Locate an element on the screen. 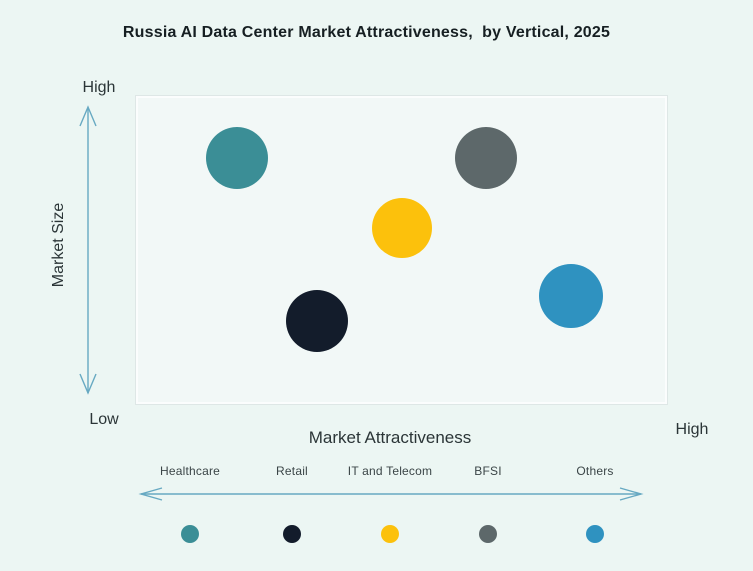  legend-label: Others is located at coordinates (595, 471).